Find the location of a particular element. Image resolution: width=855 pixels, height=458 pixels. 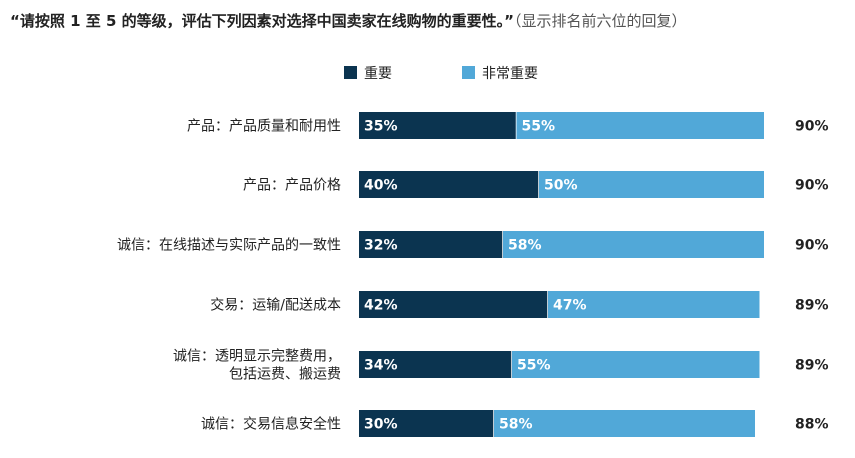

value-label-important: 30% is located at coordinates (381, 425).